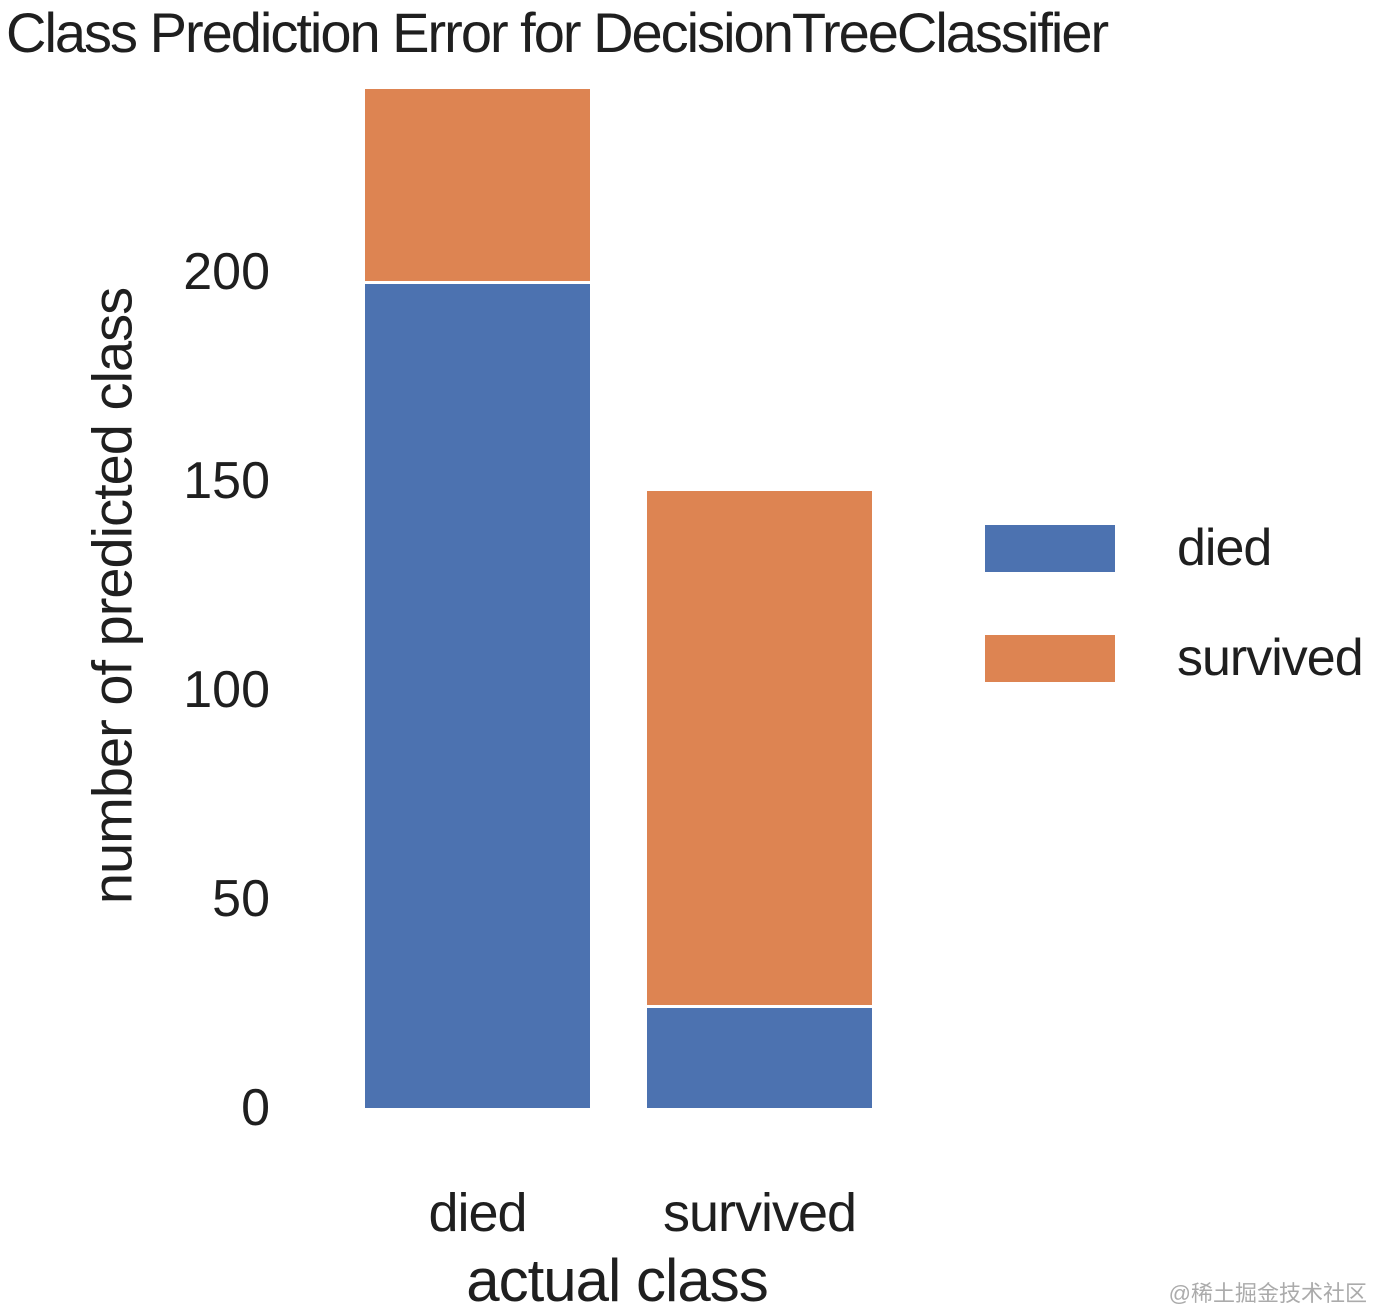 Image resolution: width=1379 pixels, height=1314 pixels. What do you see at coordinates (759, 749) in the screenshot?
I see `bar-segment-survived-survived` at bounding box center [759, 749].